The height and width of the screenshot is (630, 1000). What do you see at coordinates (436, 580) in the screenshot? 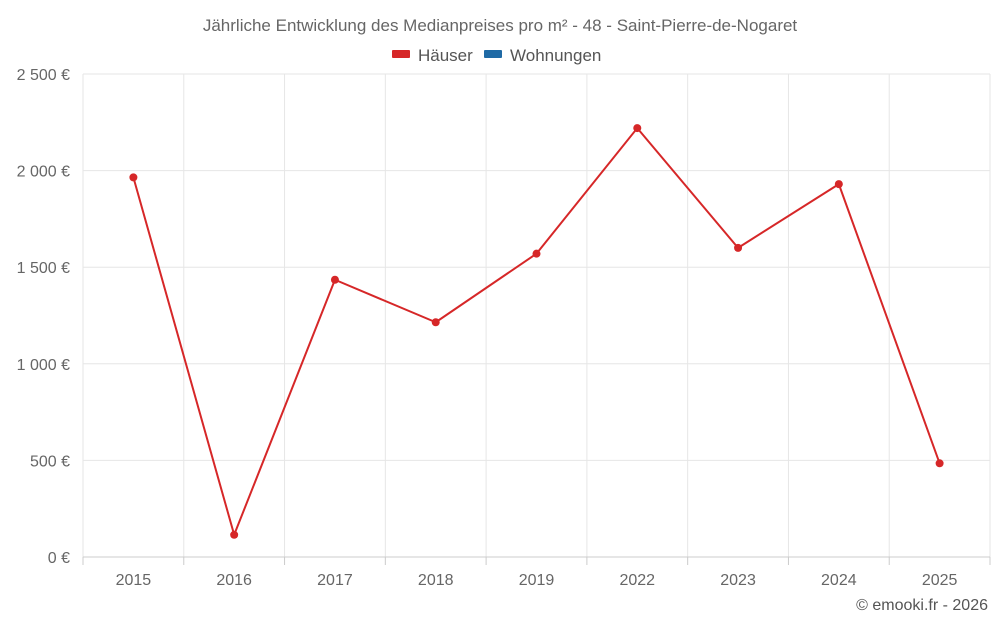
I see `x-tick-label: 2018` at bounding box center [436, 580].